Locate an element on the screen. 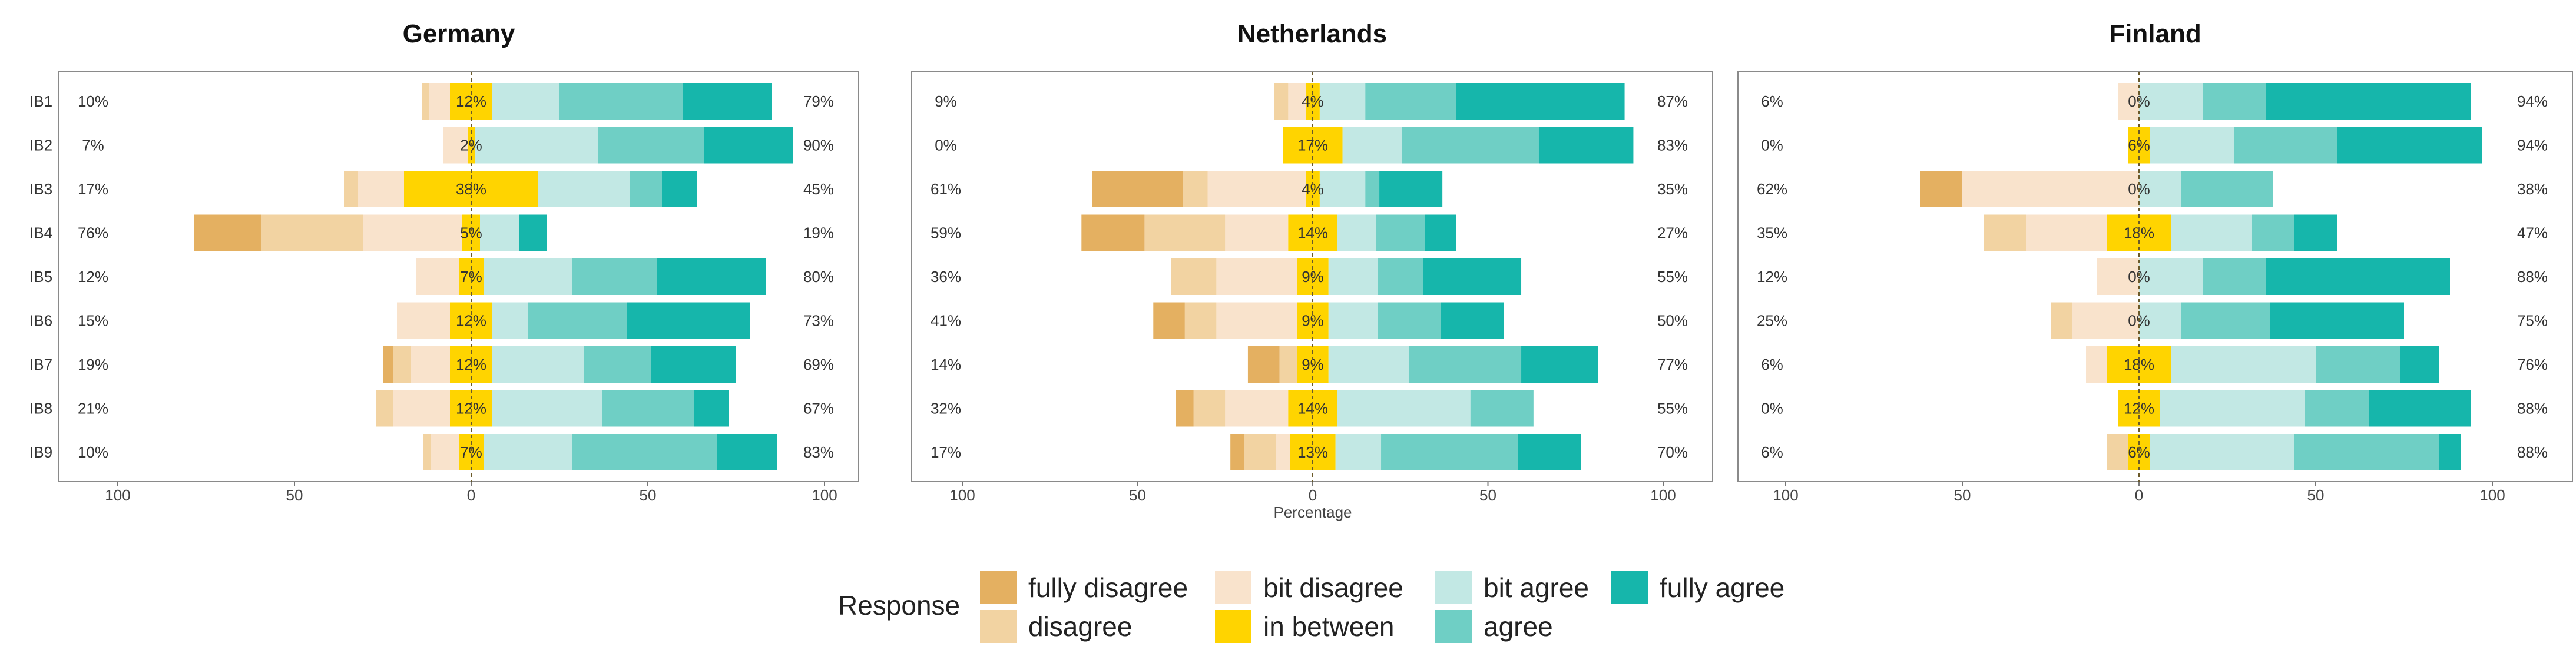 This screenshot has height=663, width=2576. agree-percent-label: 70% is located at coordinates (1672, 452).